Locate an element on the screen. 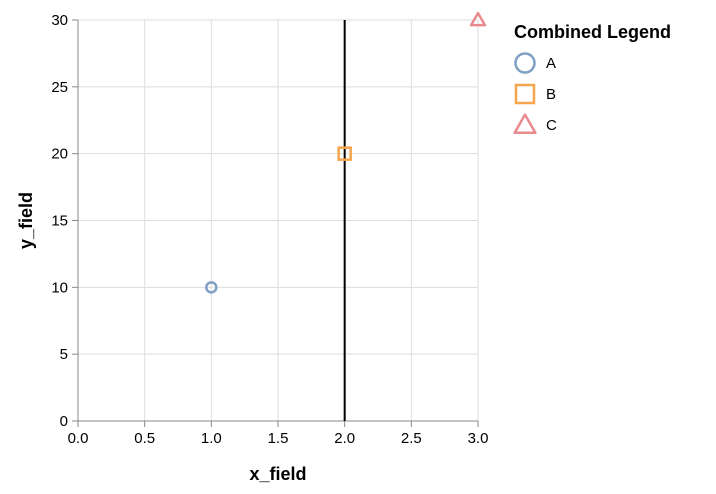  x-axis-ticks: 0.0 0.5 1.0 1.5 2.0 2.5 3.0 is located at coordinates (278, 434).